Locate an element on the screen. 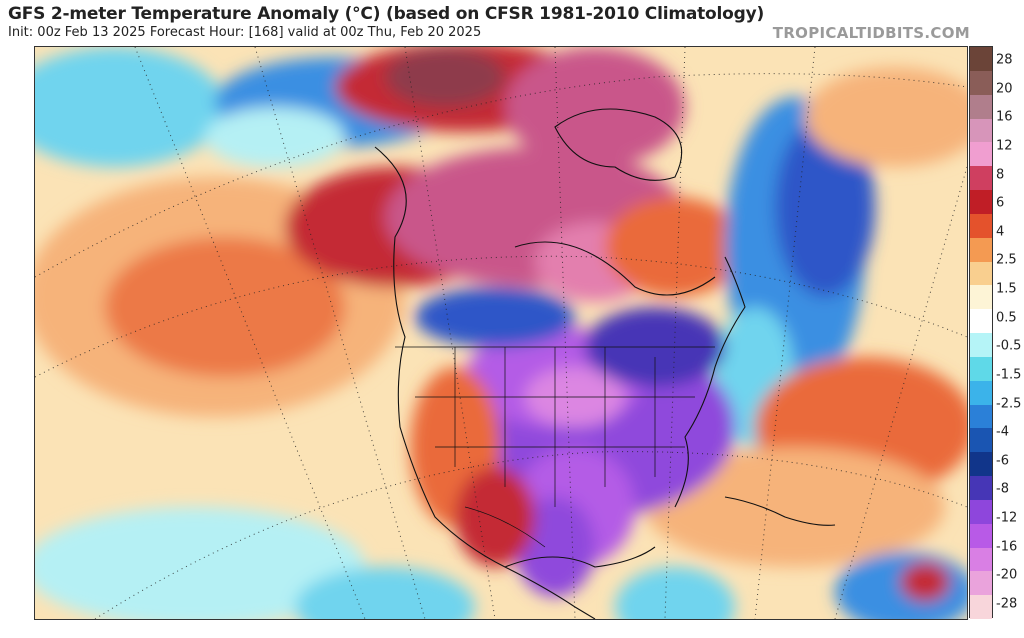  country-state-borders is located at coordinates (555, 447).